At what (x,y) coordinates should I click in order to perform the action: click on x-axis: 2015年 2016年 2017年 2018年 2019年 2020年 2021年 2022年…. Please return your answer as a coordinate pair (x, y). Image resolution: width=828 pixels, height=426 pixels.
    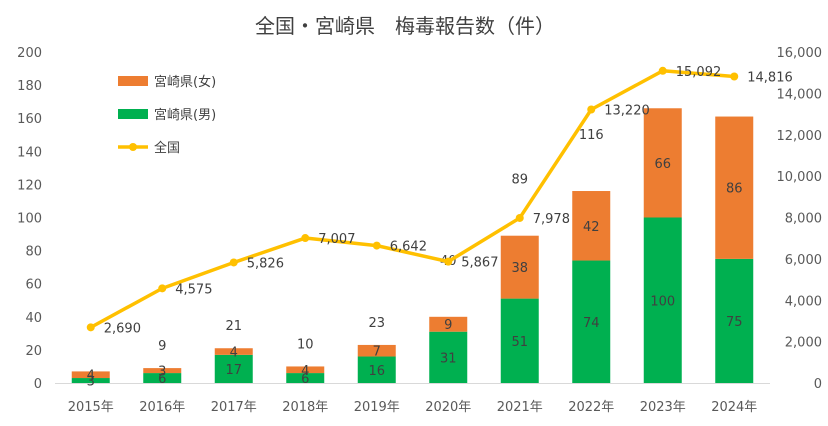
    Looking at the image, I should click on (412, 399).